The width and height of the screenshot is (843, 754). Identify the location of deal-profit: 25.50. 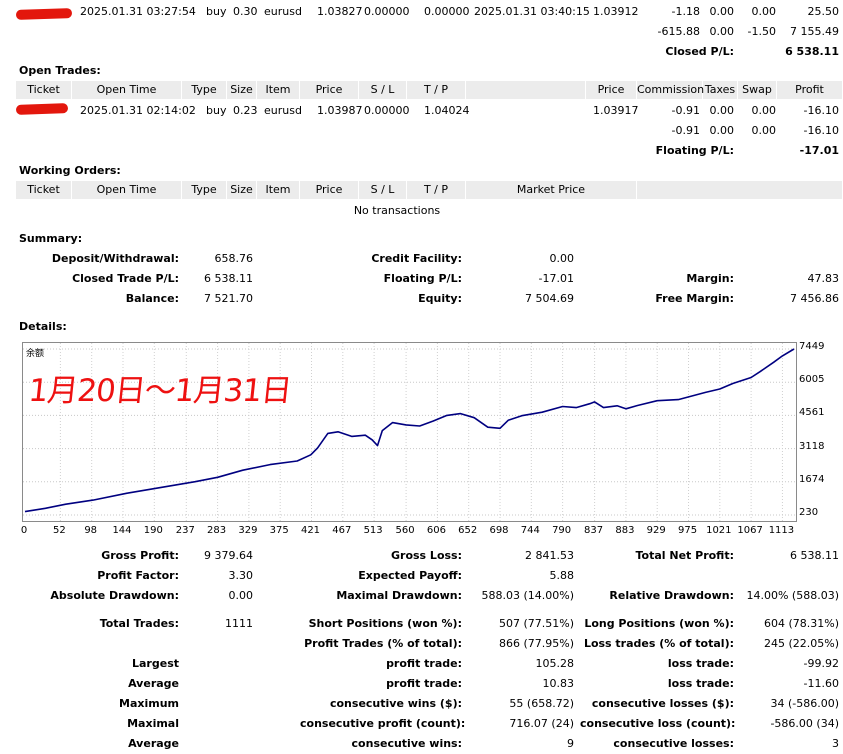
(823, 11).